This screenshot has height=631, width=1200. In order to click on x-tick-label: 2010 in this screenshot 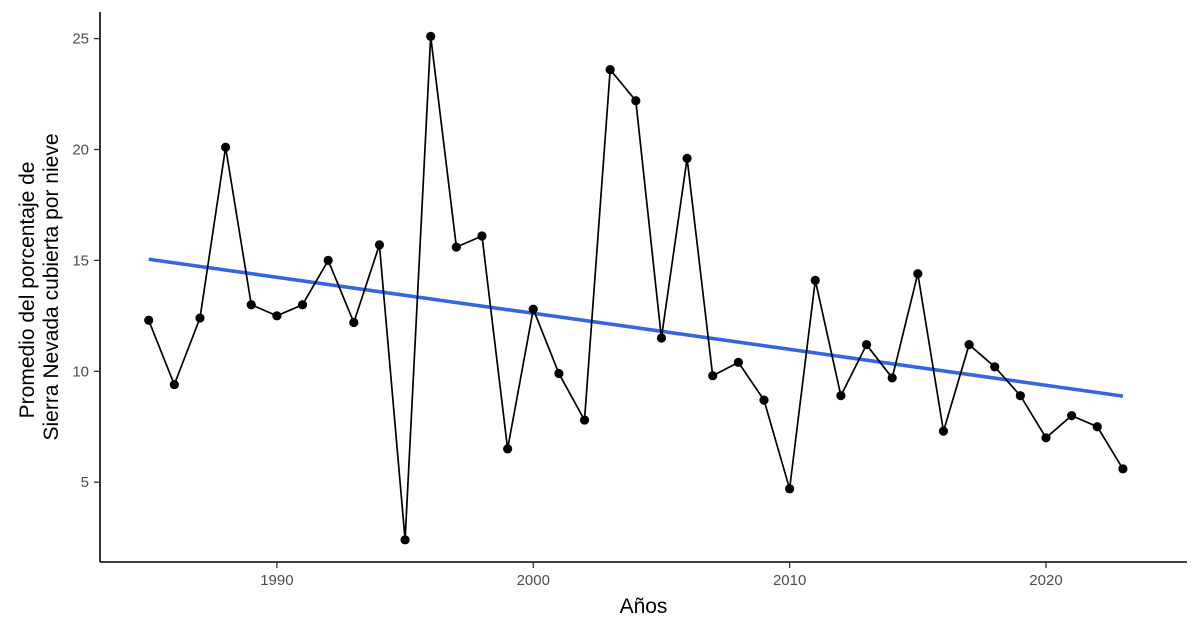, I will do `click(789, 580)`.